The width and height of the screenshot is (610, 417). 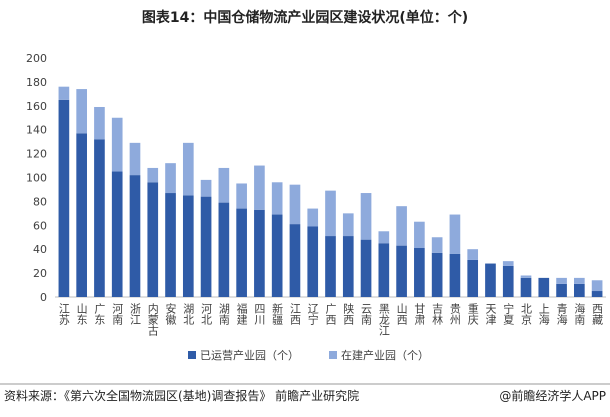 I want to click on x-tick-label: 黑龙江, so click(x=383, y=319).